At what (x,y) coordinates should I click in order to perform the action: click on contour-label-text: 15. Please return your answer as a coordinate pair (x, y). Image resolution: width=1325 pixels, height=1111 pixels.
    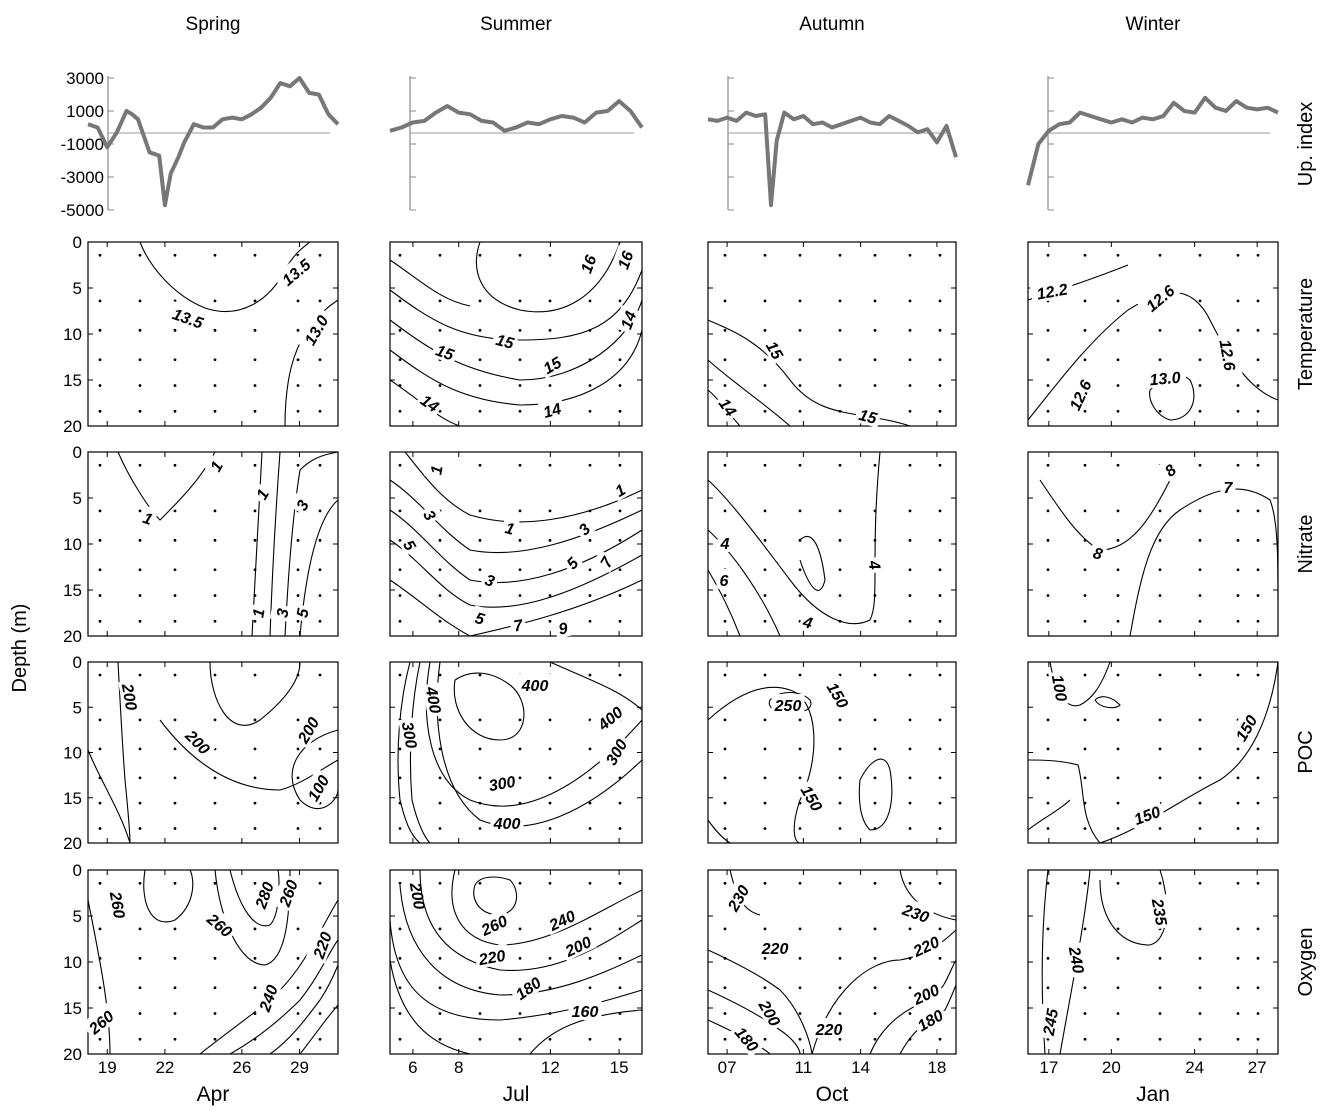
    Looking at the image, I should click on (868, 417).